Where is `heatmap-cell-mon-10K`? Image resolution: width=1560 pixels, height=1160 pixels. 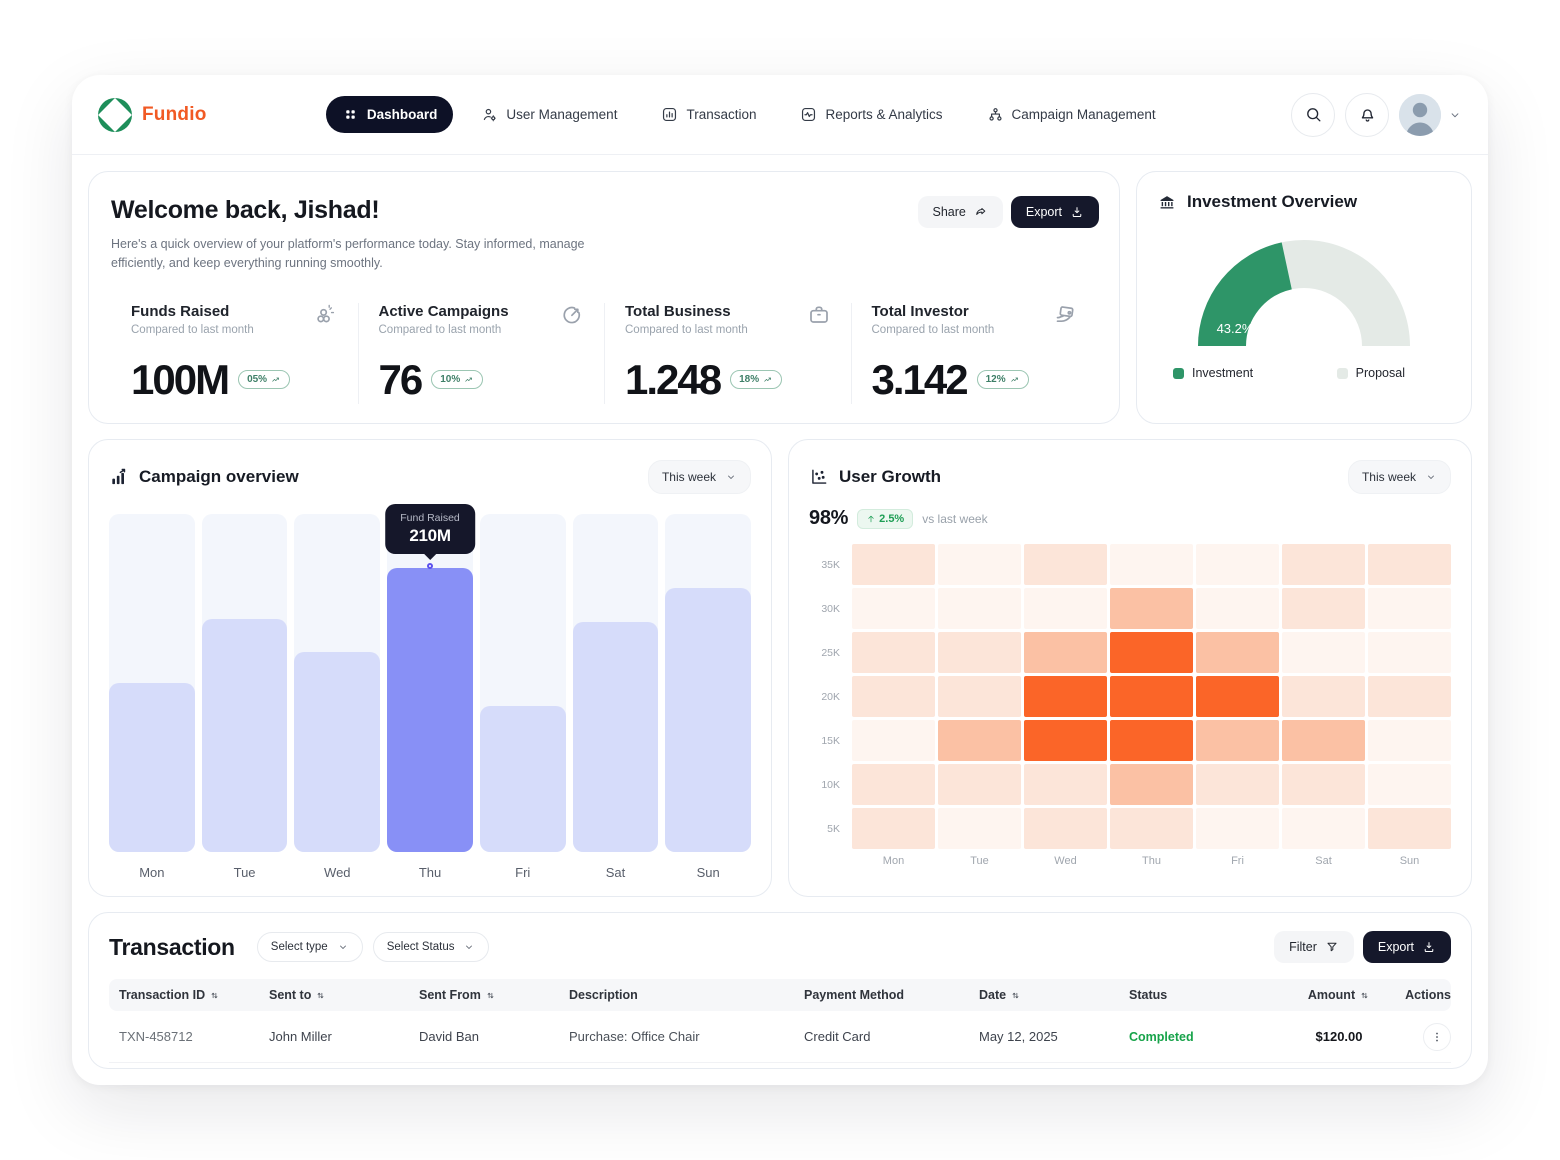 heatmap-cell-mon-10K is located at coordinates (893, 784).